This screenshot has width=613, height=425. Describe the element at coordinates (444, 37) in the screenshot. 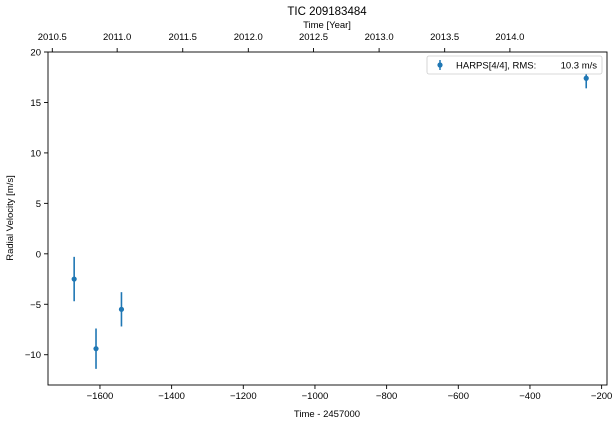

I see `top-x-tick-label: 2013.5` at that location.